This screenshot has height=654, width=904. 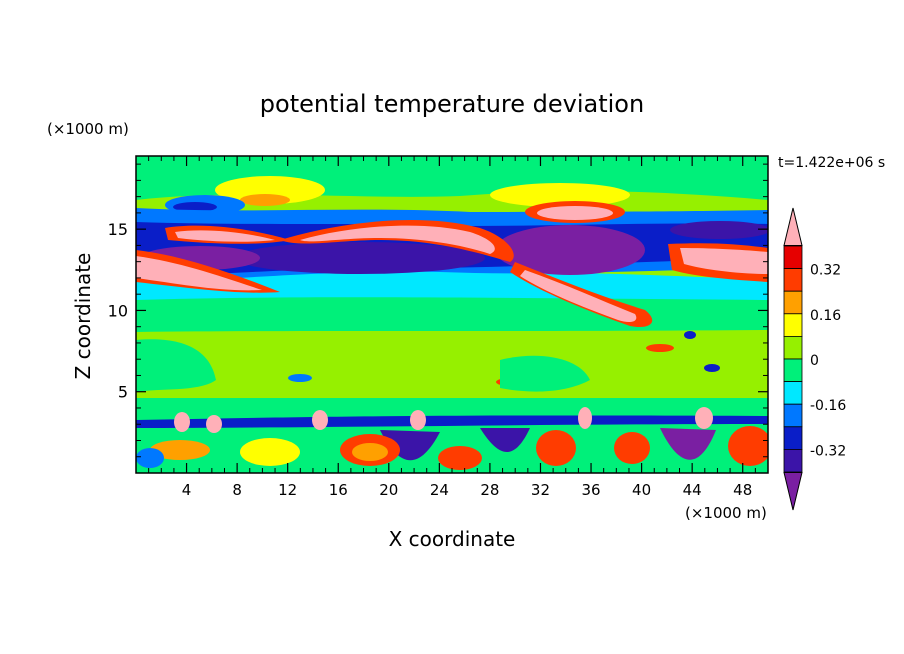 I want to click on x-tick-label: 16, so click(x=338, y=490).